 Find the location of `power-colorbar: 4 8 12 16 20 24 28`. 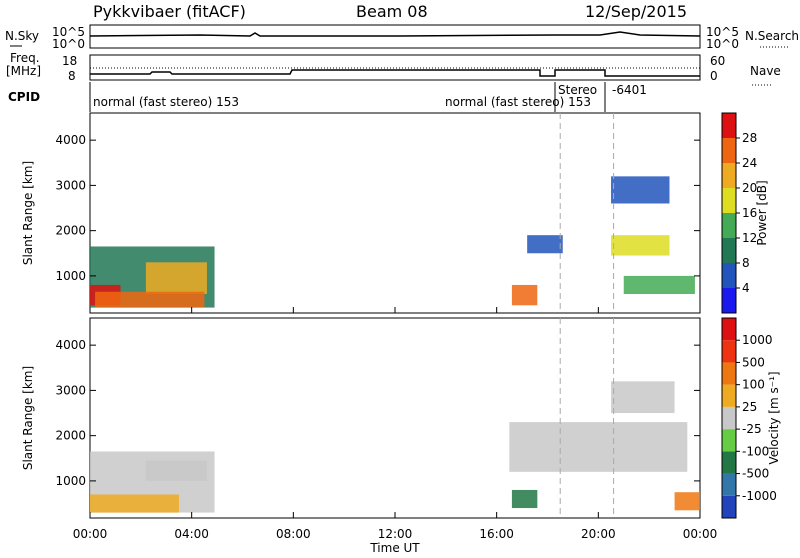

power-colorbar: 4 8 12 16 20 24 28 is located at coordinates (739, 213).